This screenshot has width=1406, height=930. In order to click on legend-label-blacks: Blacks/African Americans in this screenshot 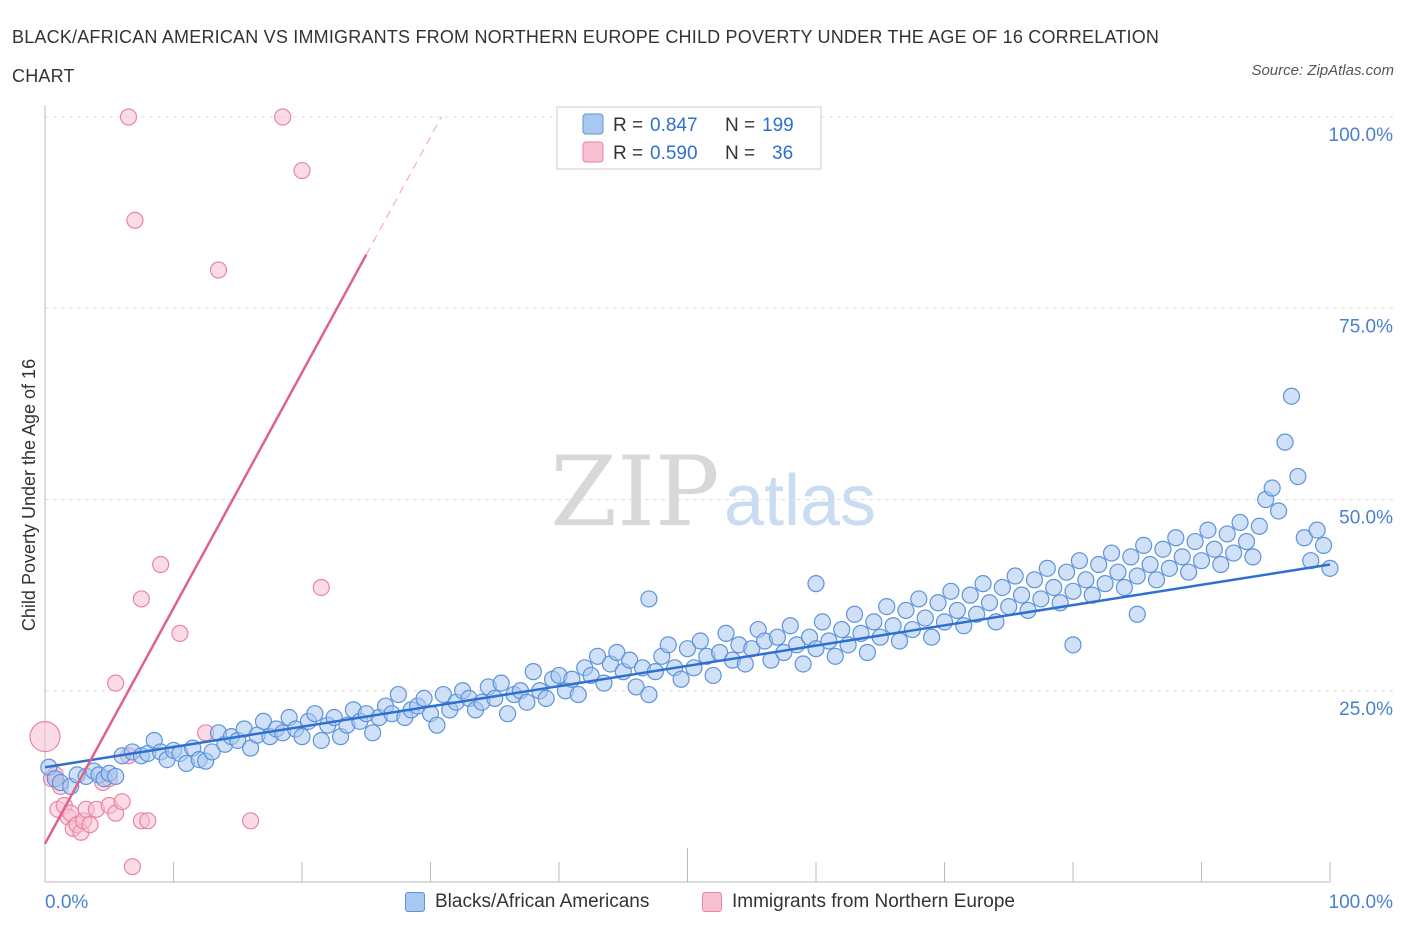, I will do `click(542, 901)`.